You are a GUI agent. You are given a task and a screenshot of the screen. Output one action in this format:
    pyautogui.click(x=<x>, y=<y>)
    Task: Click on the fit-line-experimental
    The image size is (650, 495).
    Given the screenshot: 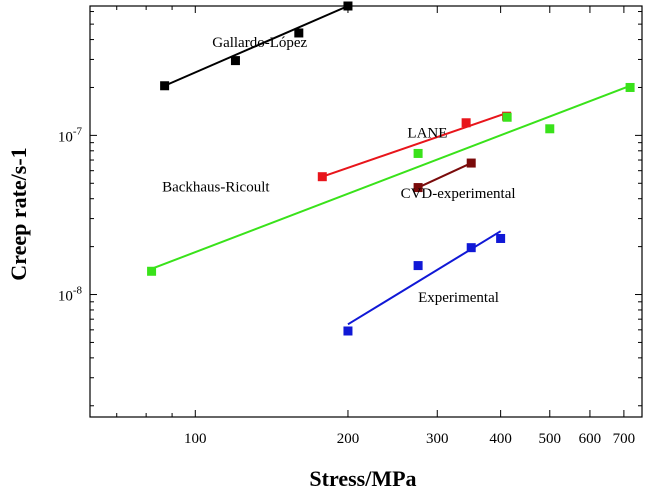 What is the action you would take?
    pyautogui.click(x=424, y=278)
    